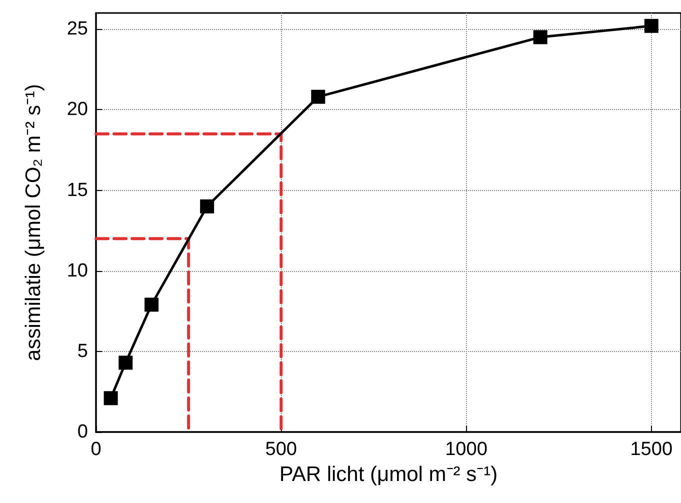  I want to click on y-tick-label: 10, so click(77, 271).